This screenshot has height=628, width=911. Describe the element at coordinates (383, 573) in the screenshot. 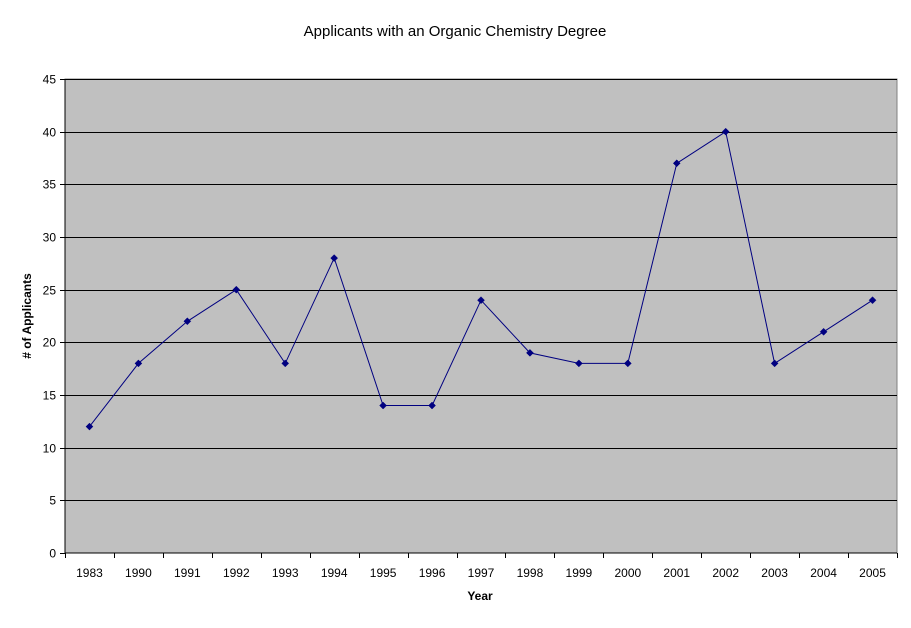

I see `x-tick-label: 1995` at that location.